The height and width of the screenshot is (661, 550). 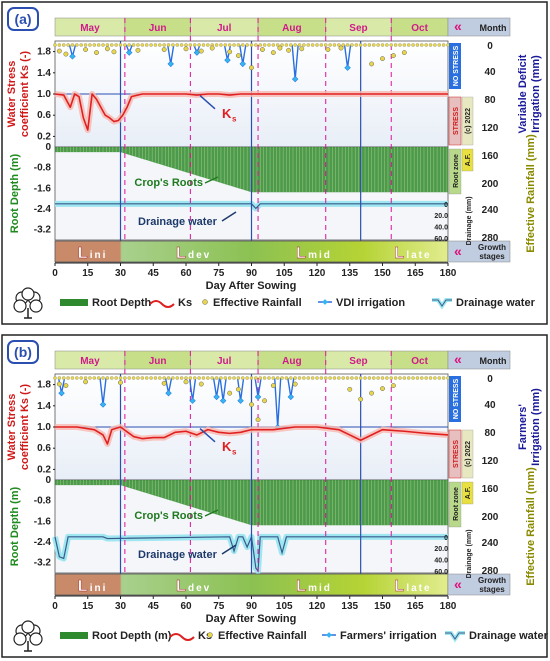 I want to click on right-axis-title-irr-1: Variable Deficit, so click(x=523, y=93).